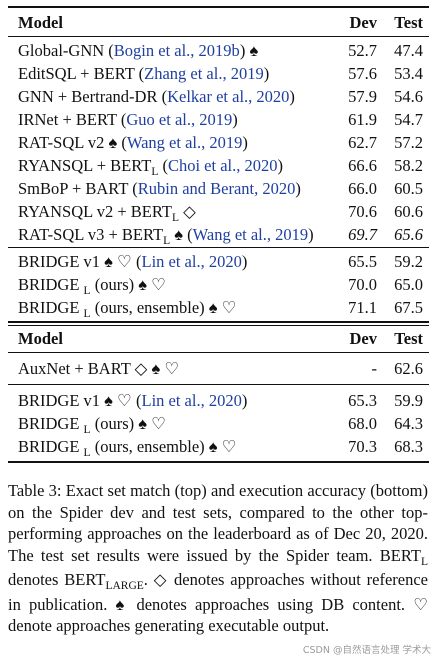  What do you see at coordinates (408, 368) in the screenshot?
I see `test-score: 62.6` at bounding box center [408, 368].